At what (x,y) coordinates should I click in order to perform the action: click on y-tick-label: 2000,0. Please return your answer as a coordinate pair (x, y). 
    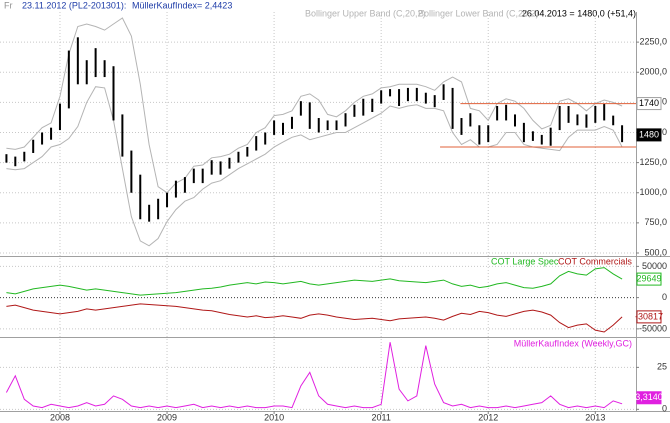
    Looking at the image, I should click on (653, 72).